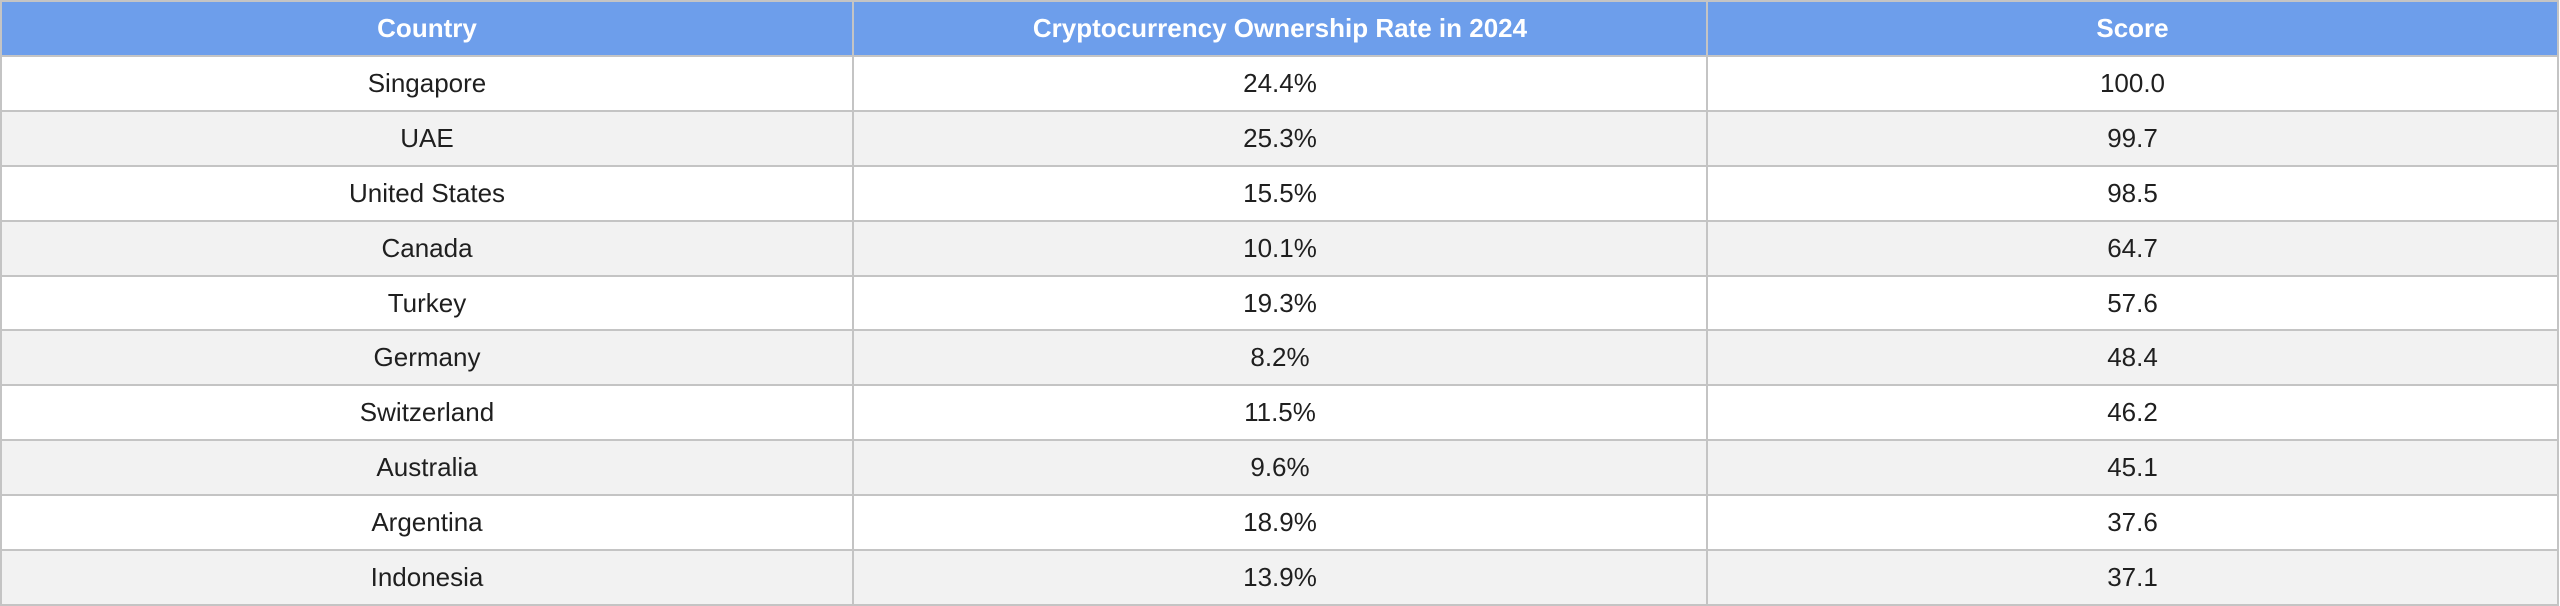 The width and height of the screenshot is (2560, 606). What do you see at coordinates (427, 248) in the screenshot?
I see `cell-country: Canada` at bounding box center [427, 248].